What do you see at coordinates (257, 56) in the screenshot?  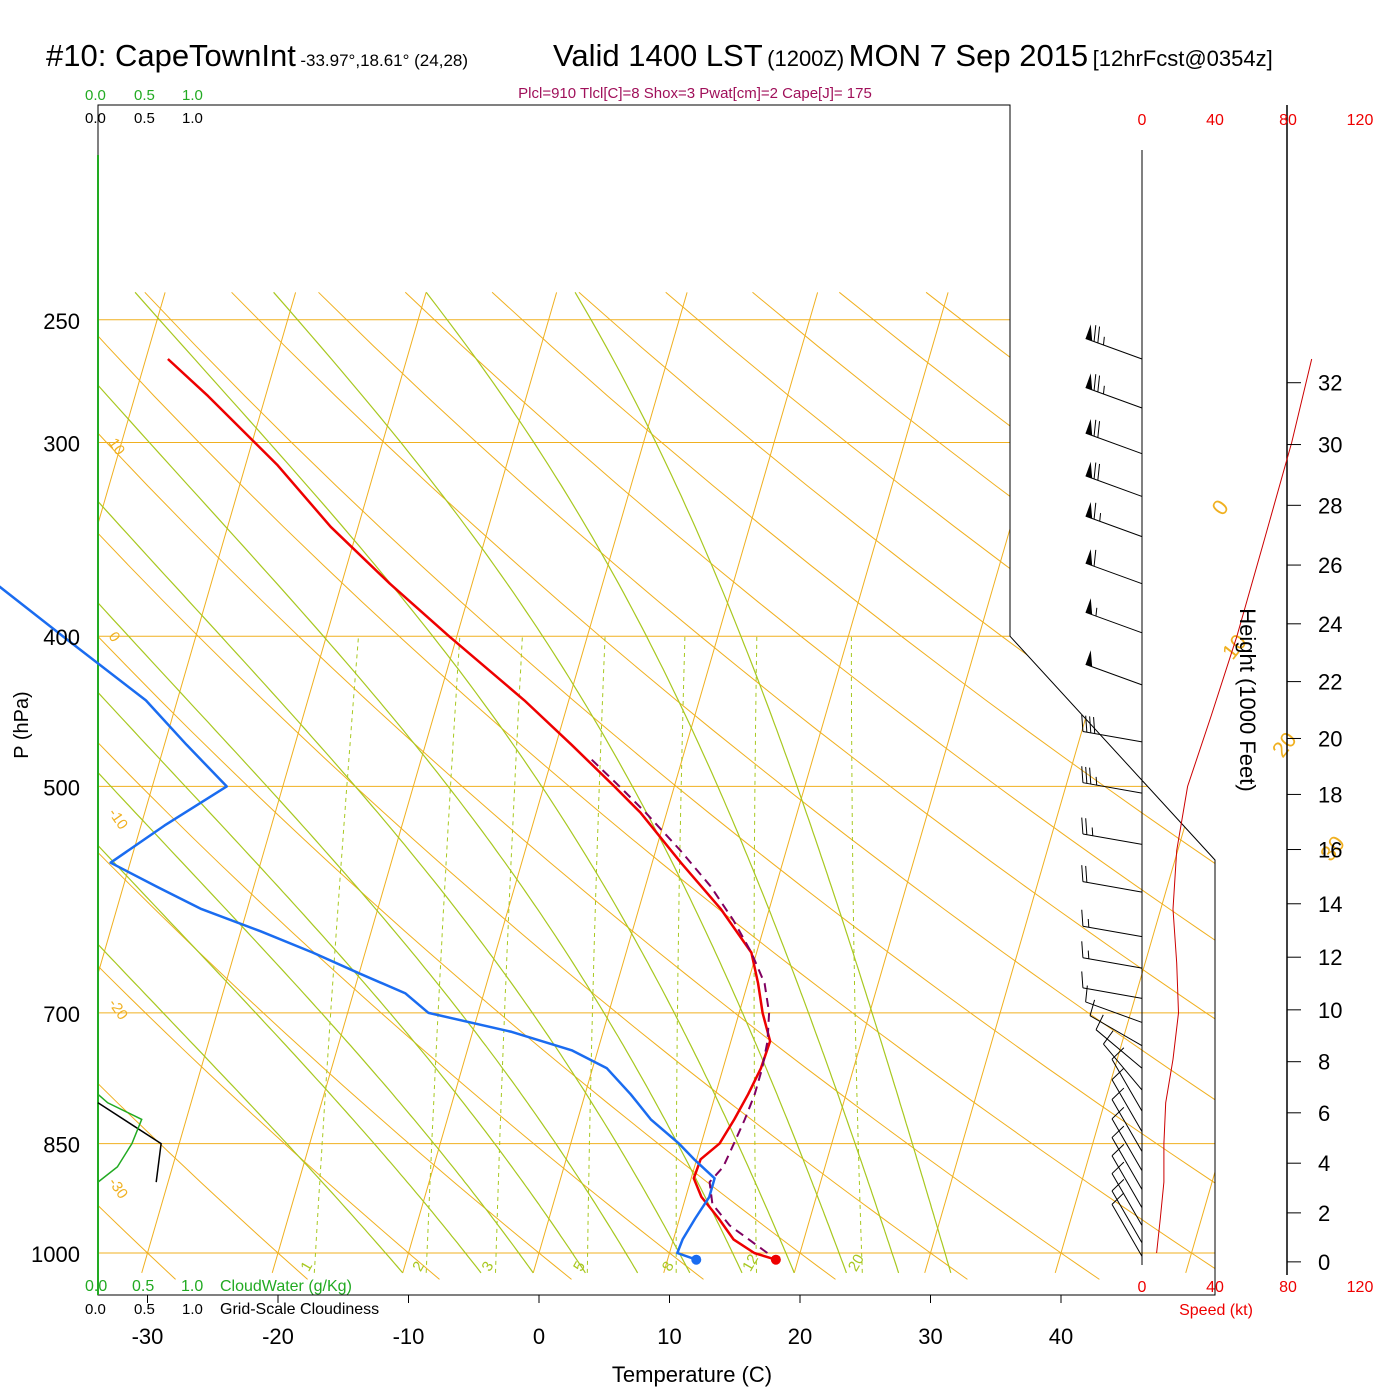 I see `chart-title: #10: CapeTownInt -33.97°,18.61° (24,28)` at bounding box center [257, 56].